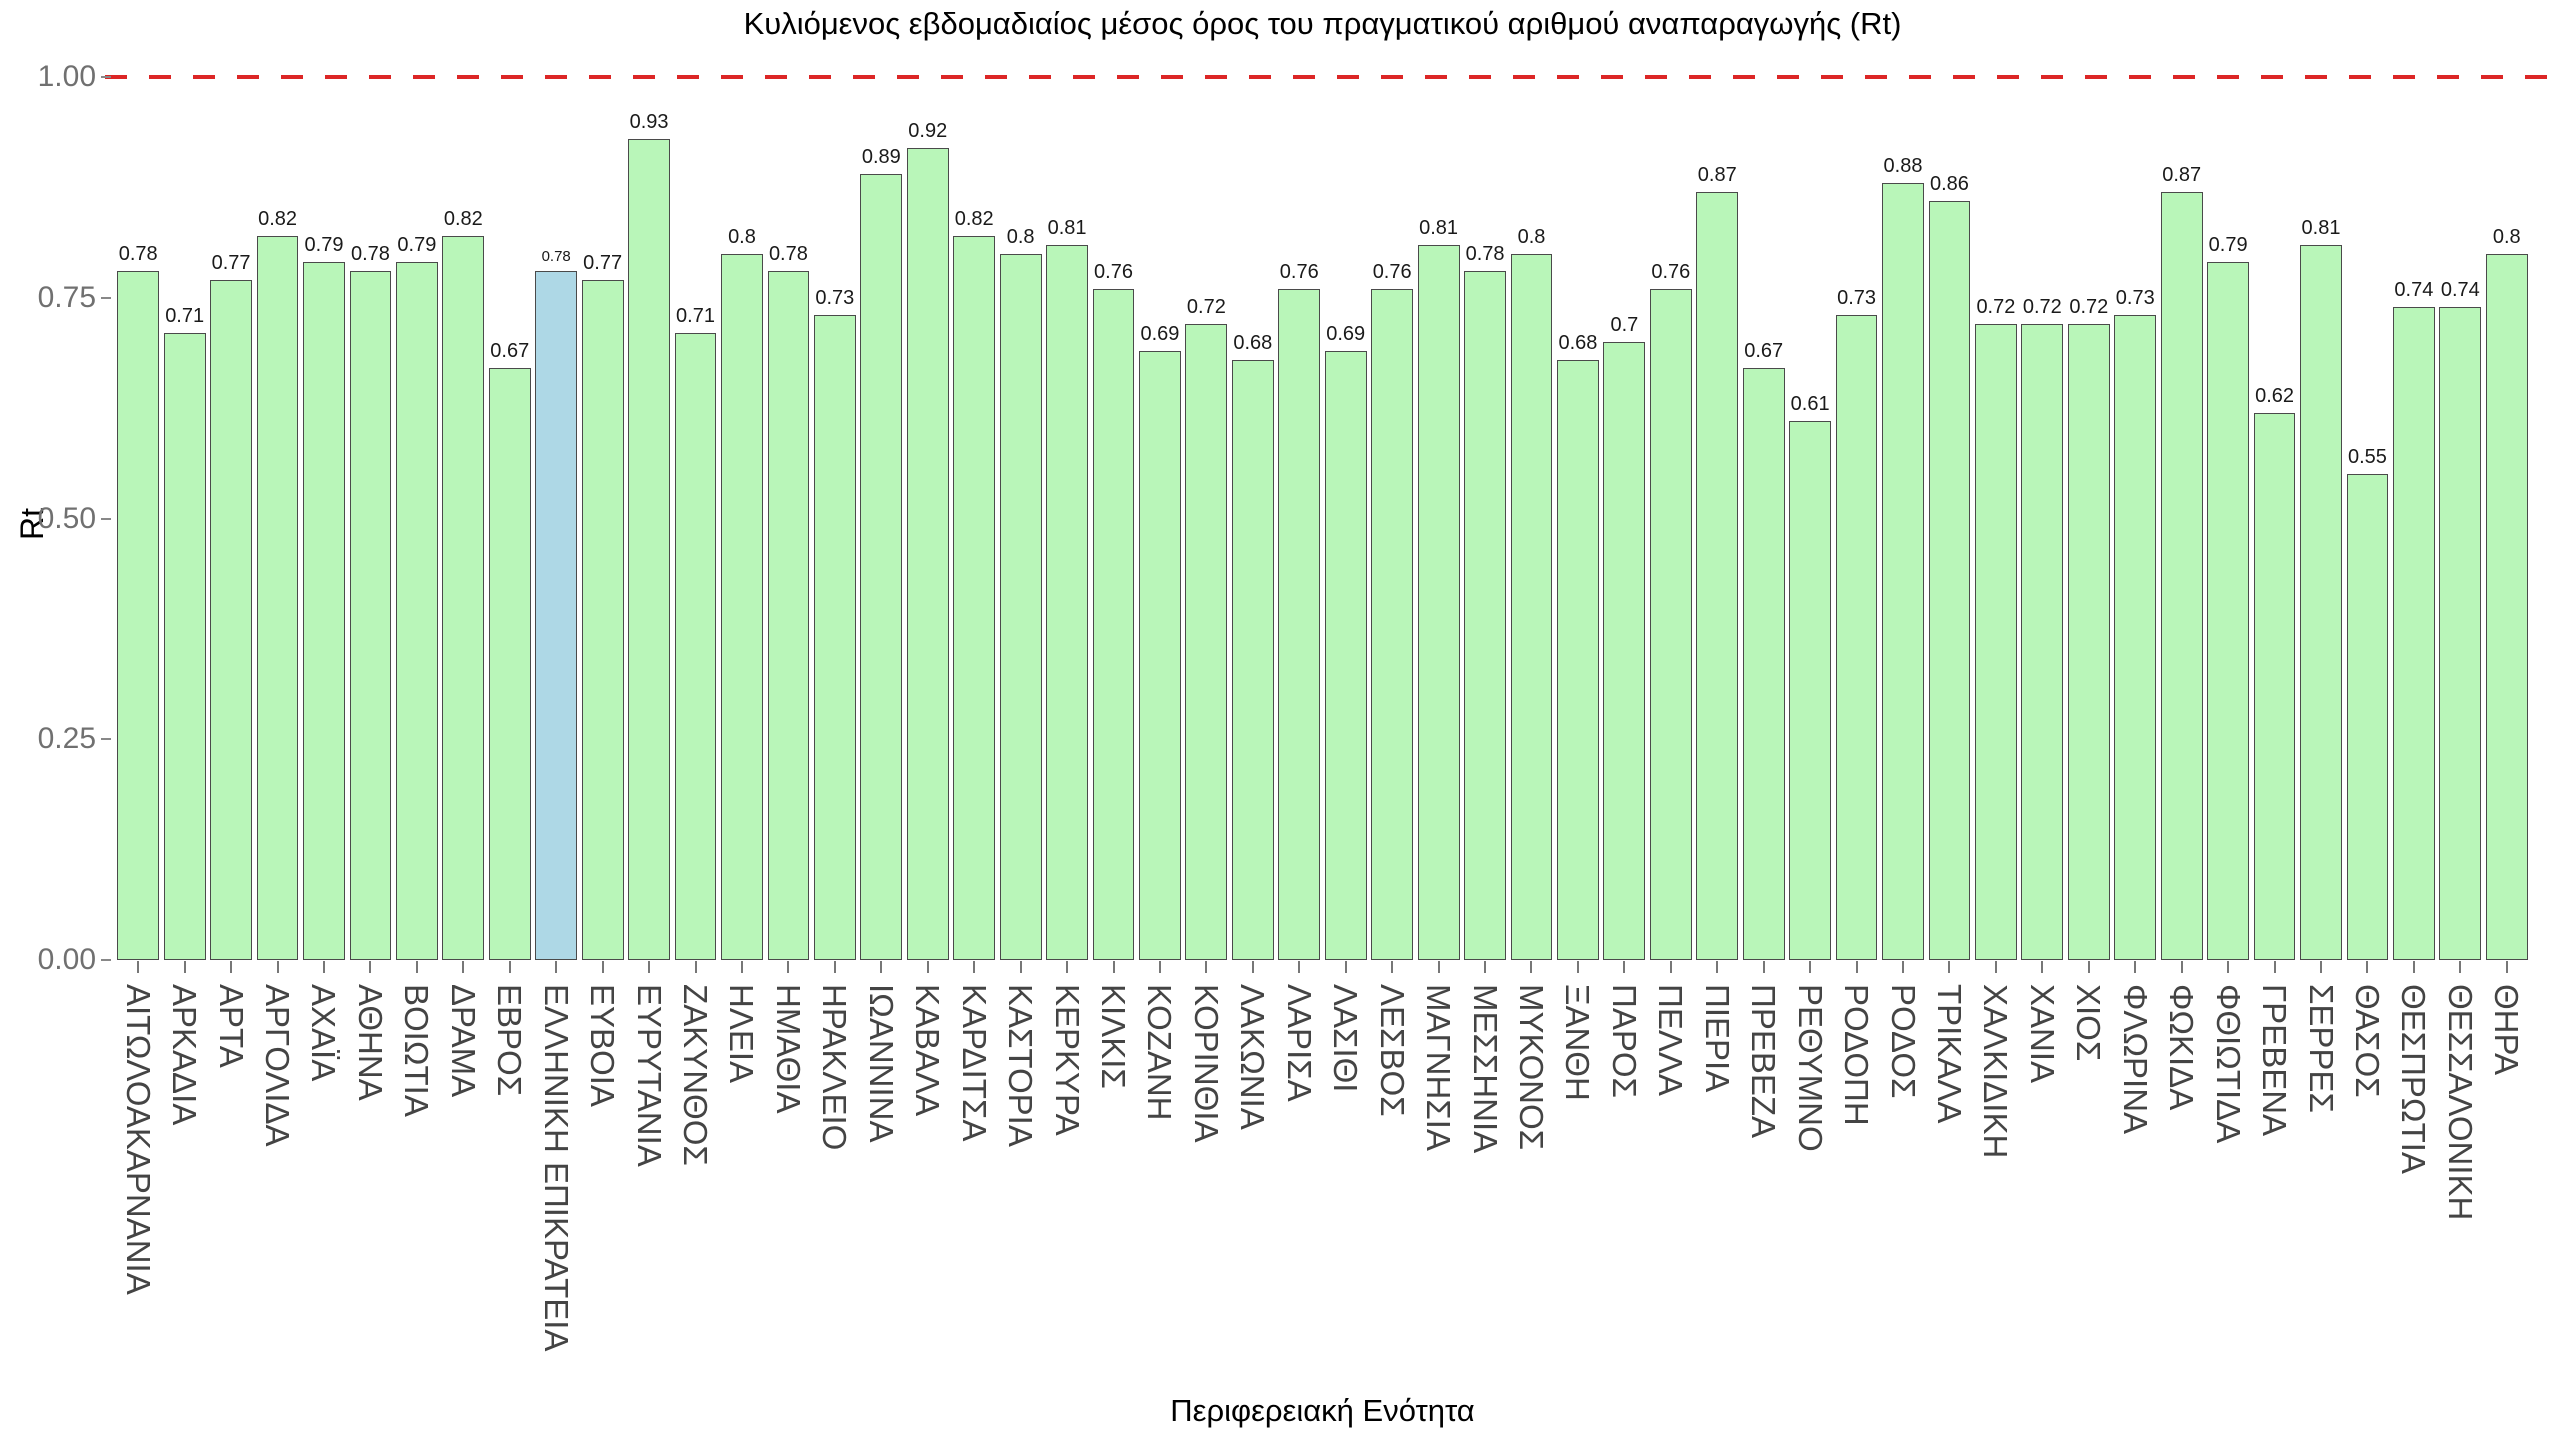 Image resolution: width=2560 pixels, height=1440 pixels. I want to click on y-tick-label: 0.25, so click(66, 739).